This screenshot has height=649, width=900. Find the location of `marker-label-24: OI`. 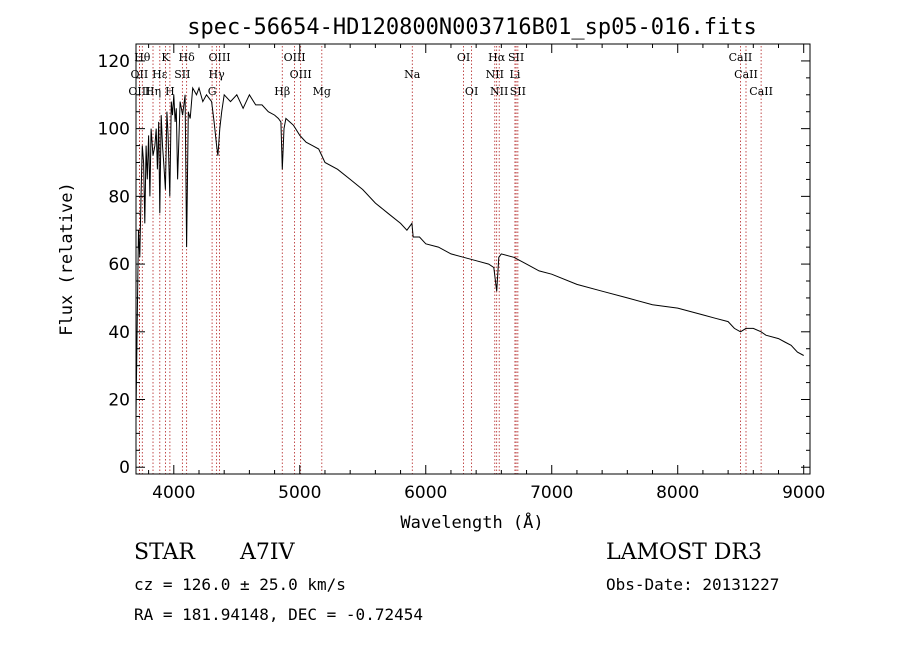

marker-label-24: OI is located at coordinates (471, 91).